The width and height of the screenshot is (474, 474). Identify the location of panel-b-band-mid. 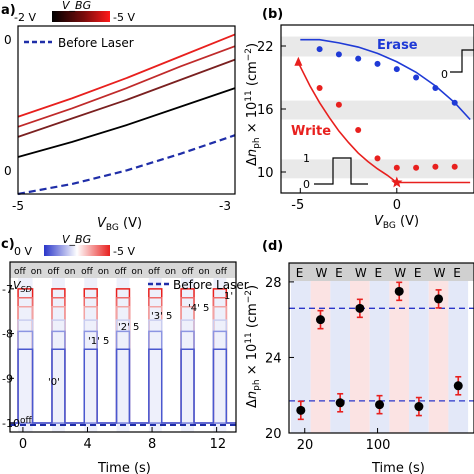
(377, 110).